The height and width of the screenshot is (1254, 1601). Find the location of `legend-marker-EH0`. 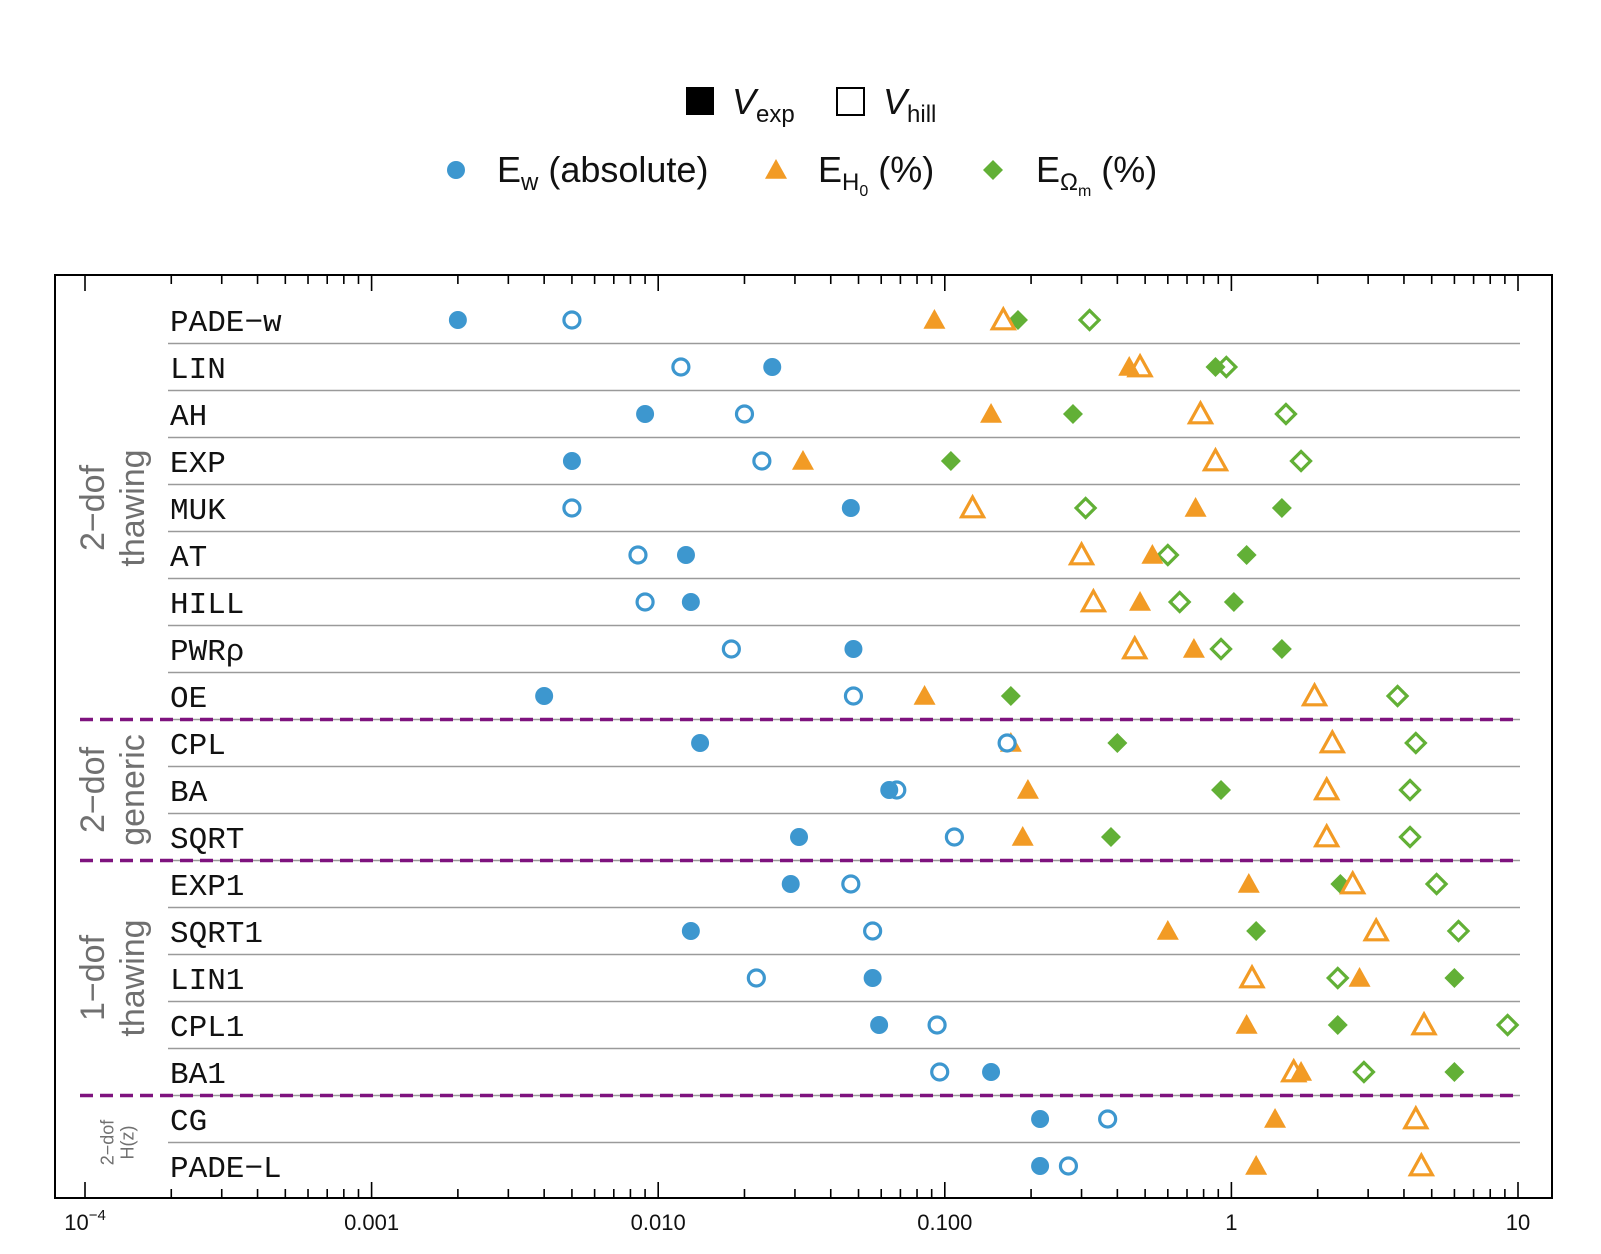

legend-marker-EH0 is located at coordinates (776, 169).